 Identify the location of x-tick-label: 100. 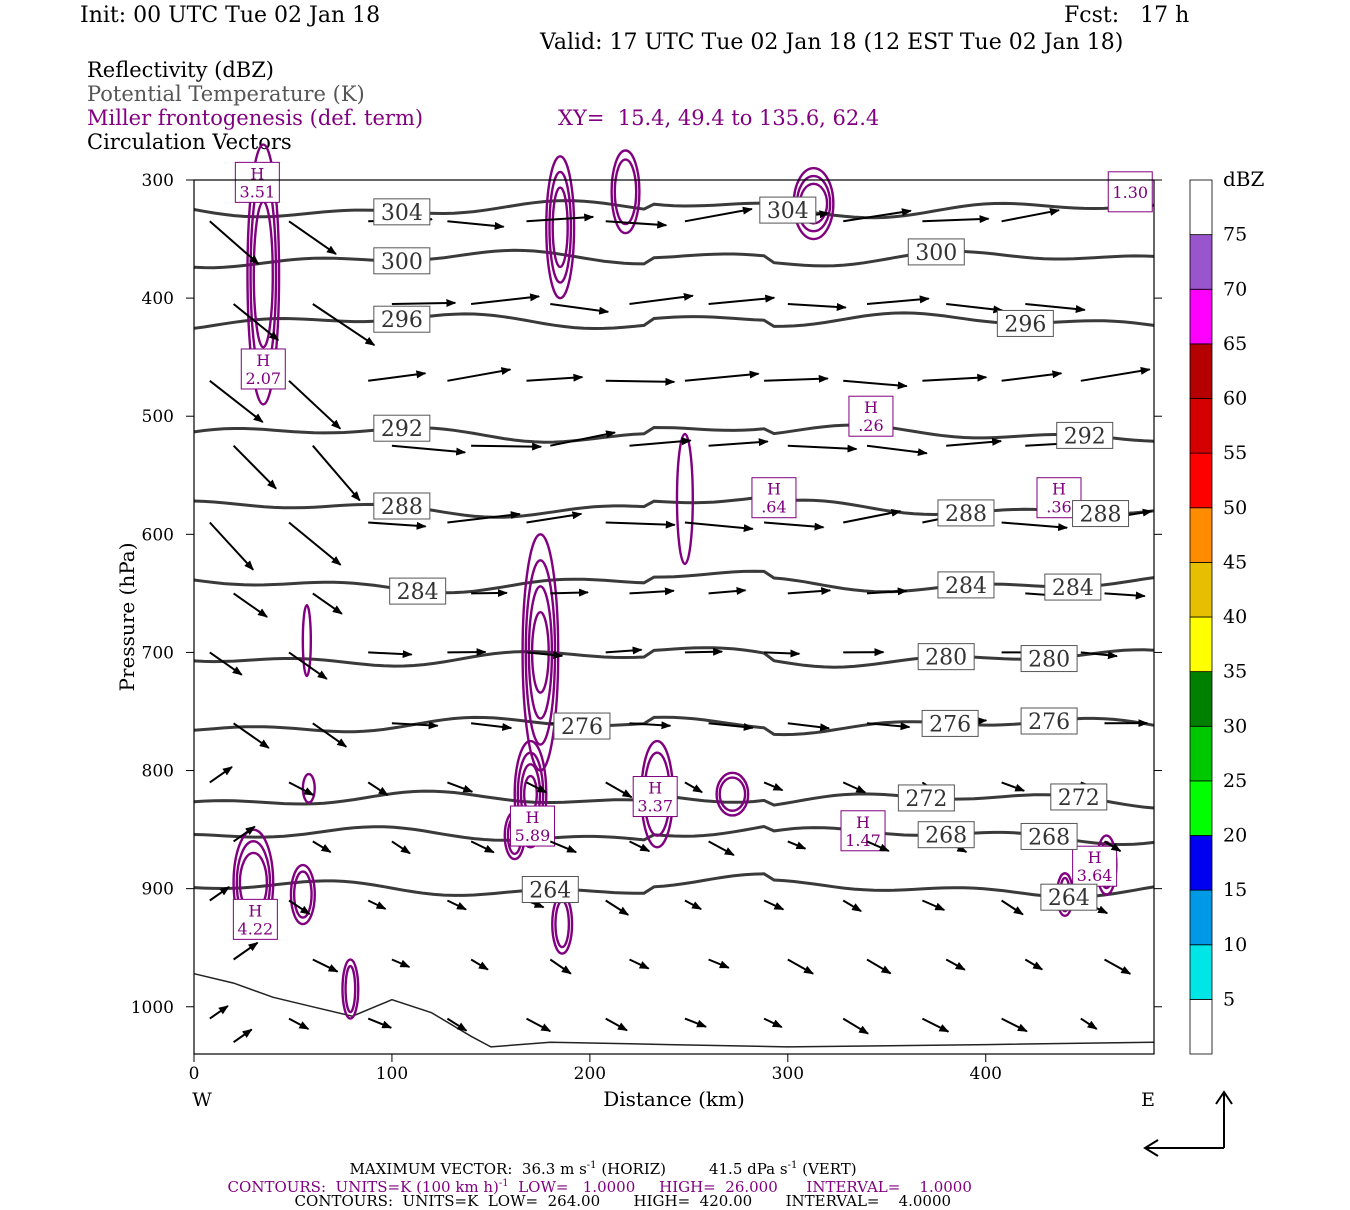
(392, 1074).